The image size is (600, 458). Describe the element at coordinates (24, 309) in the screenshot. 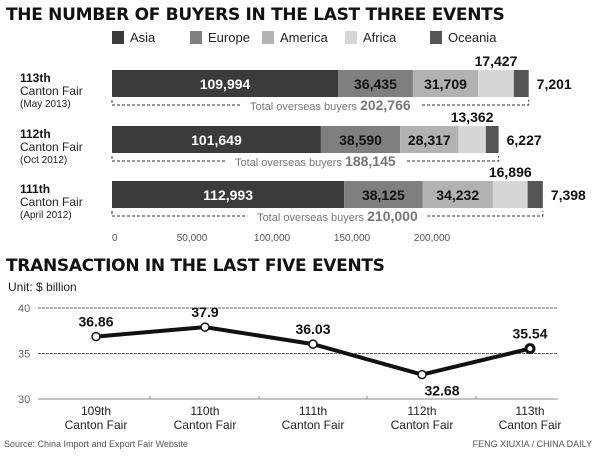

I see `y-tick-label: 40` at that location.